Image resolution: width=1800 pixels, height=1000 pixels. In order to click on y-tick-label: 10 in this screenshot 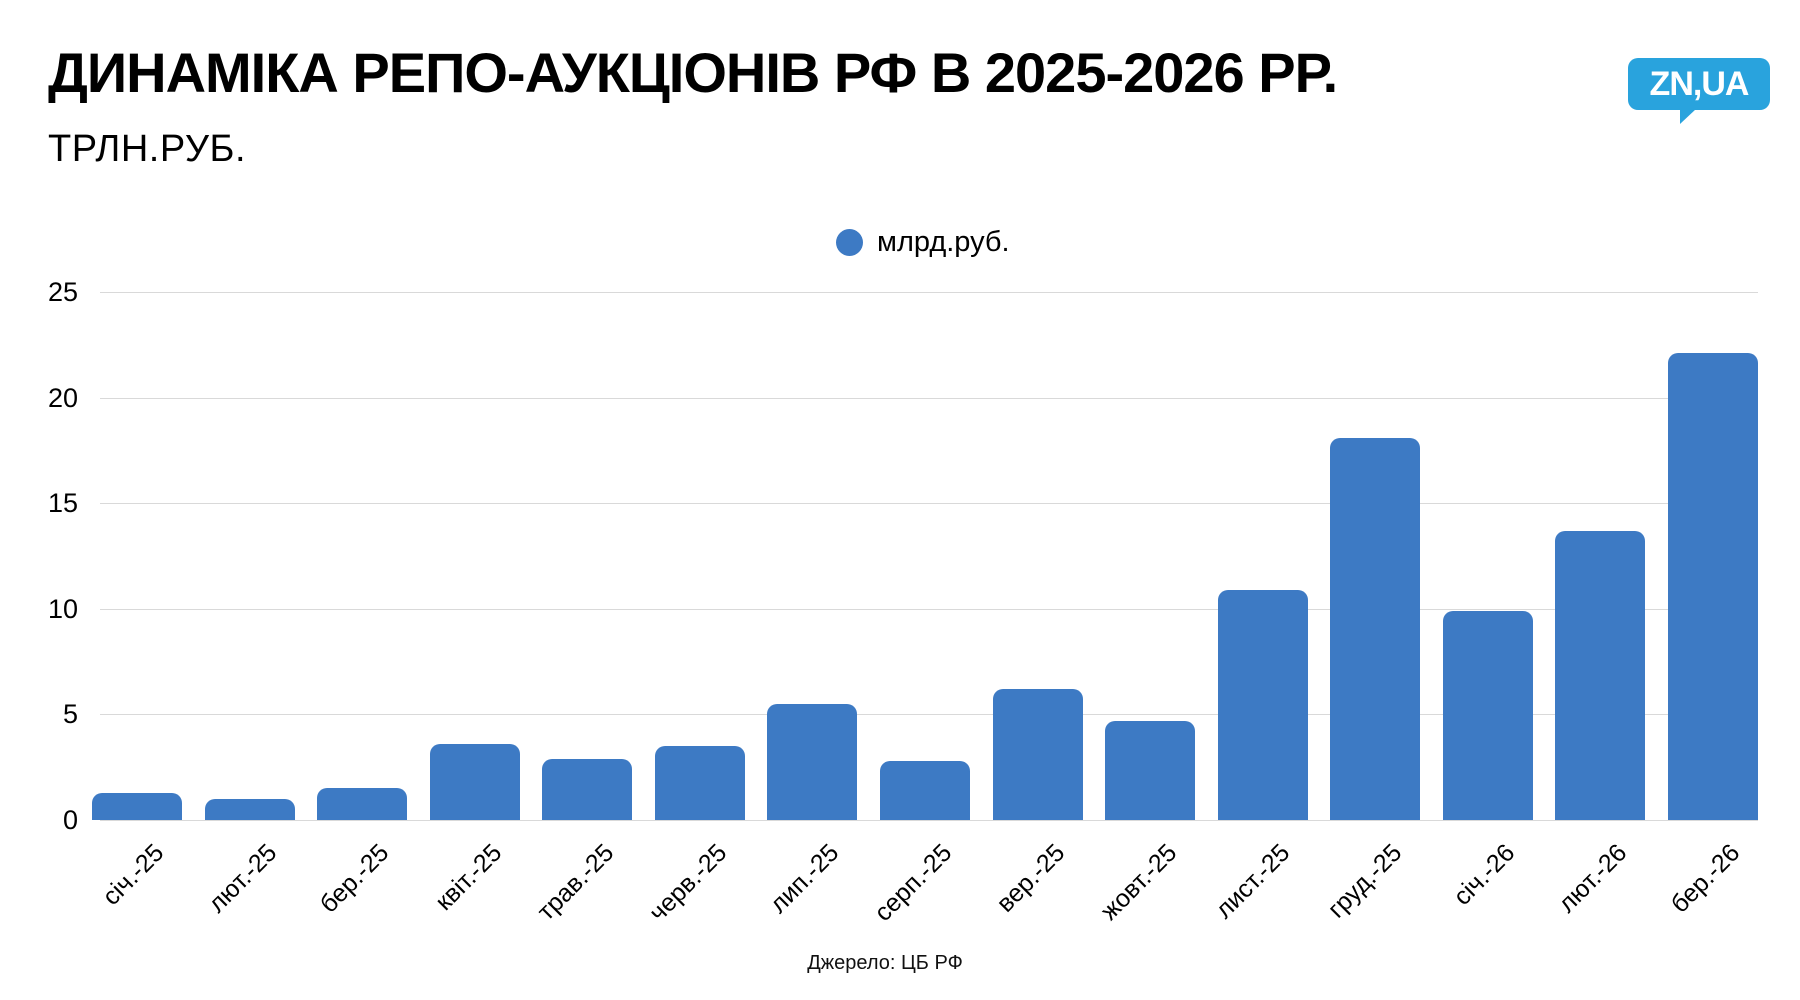, I will do `click(62, 608)`.